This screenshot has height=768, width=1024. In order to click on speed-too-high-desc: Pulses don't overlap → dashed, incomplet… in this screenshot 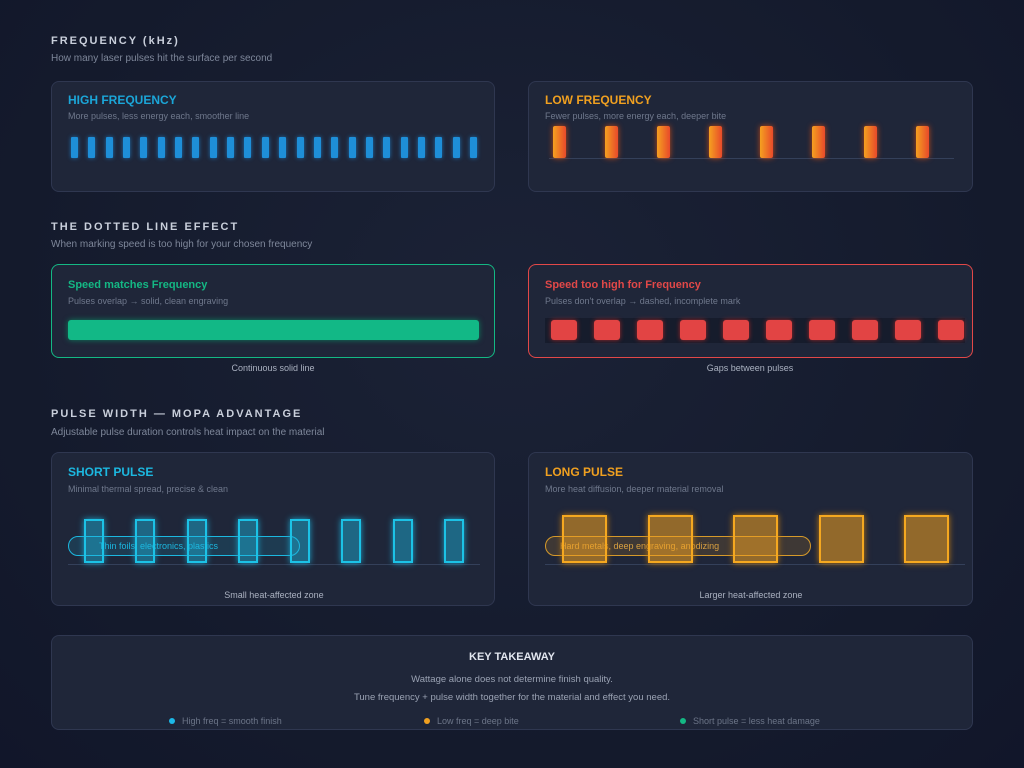, I will do `click(643, 301)`.